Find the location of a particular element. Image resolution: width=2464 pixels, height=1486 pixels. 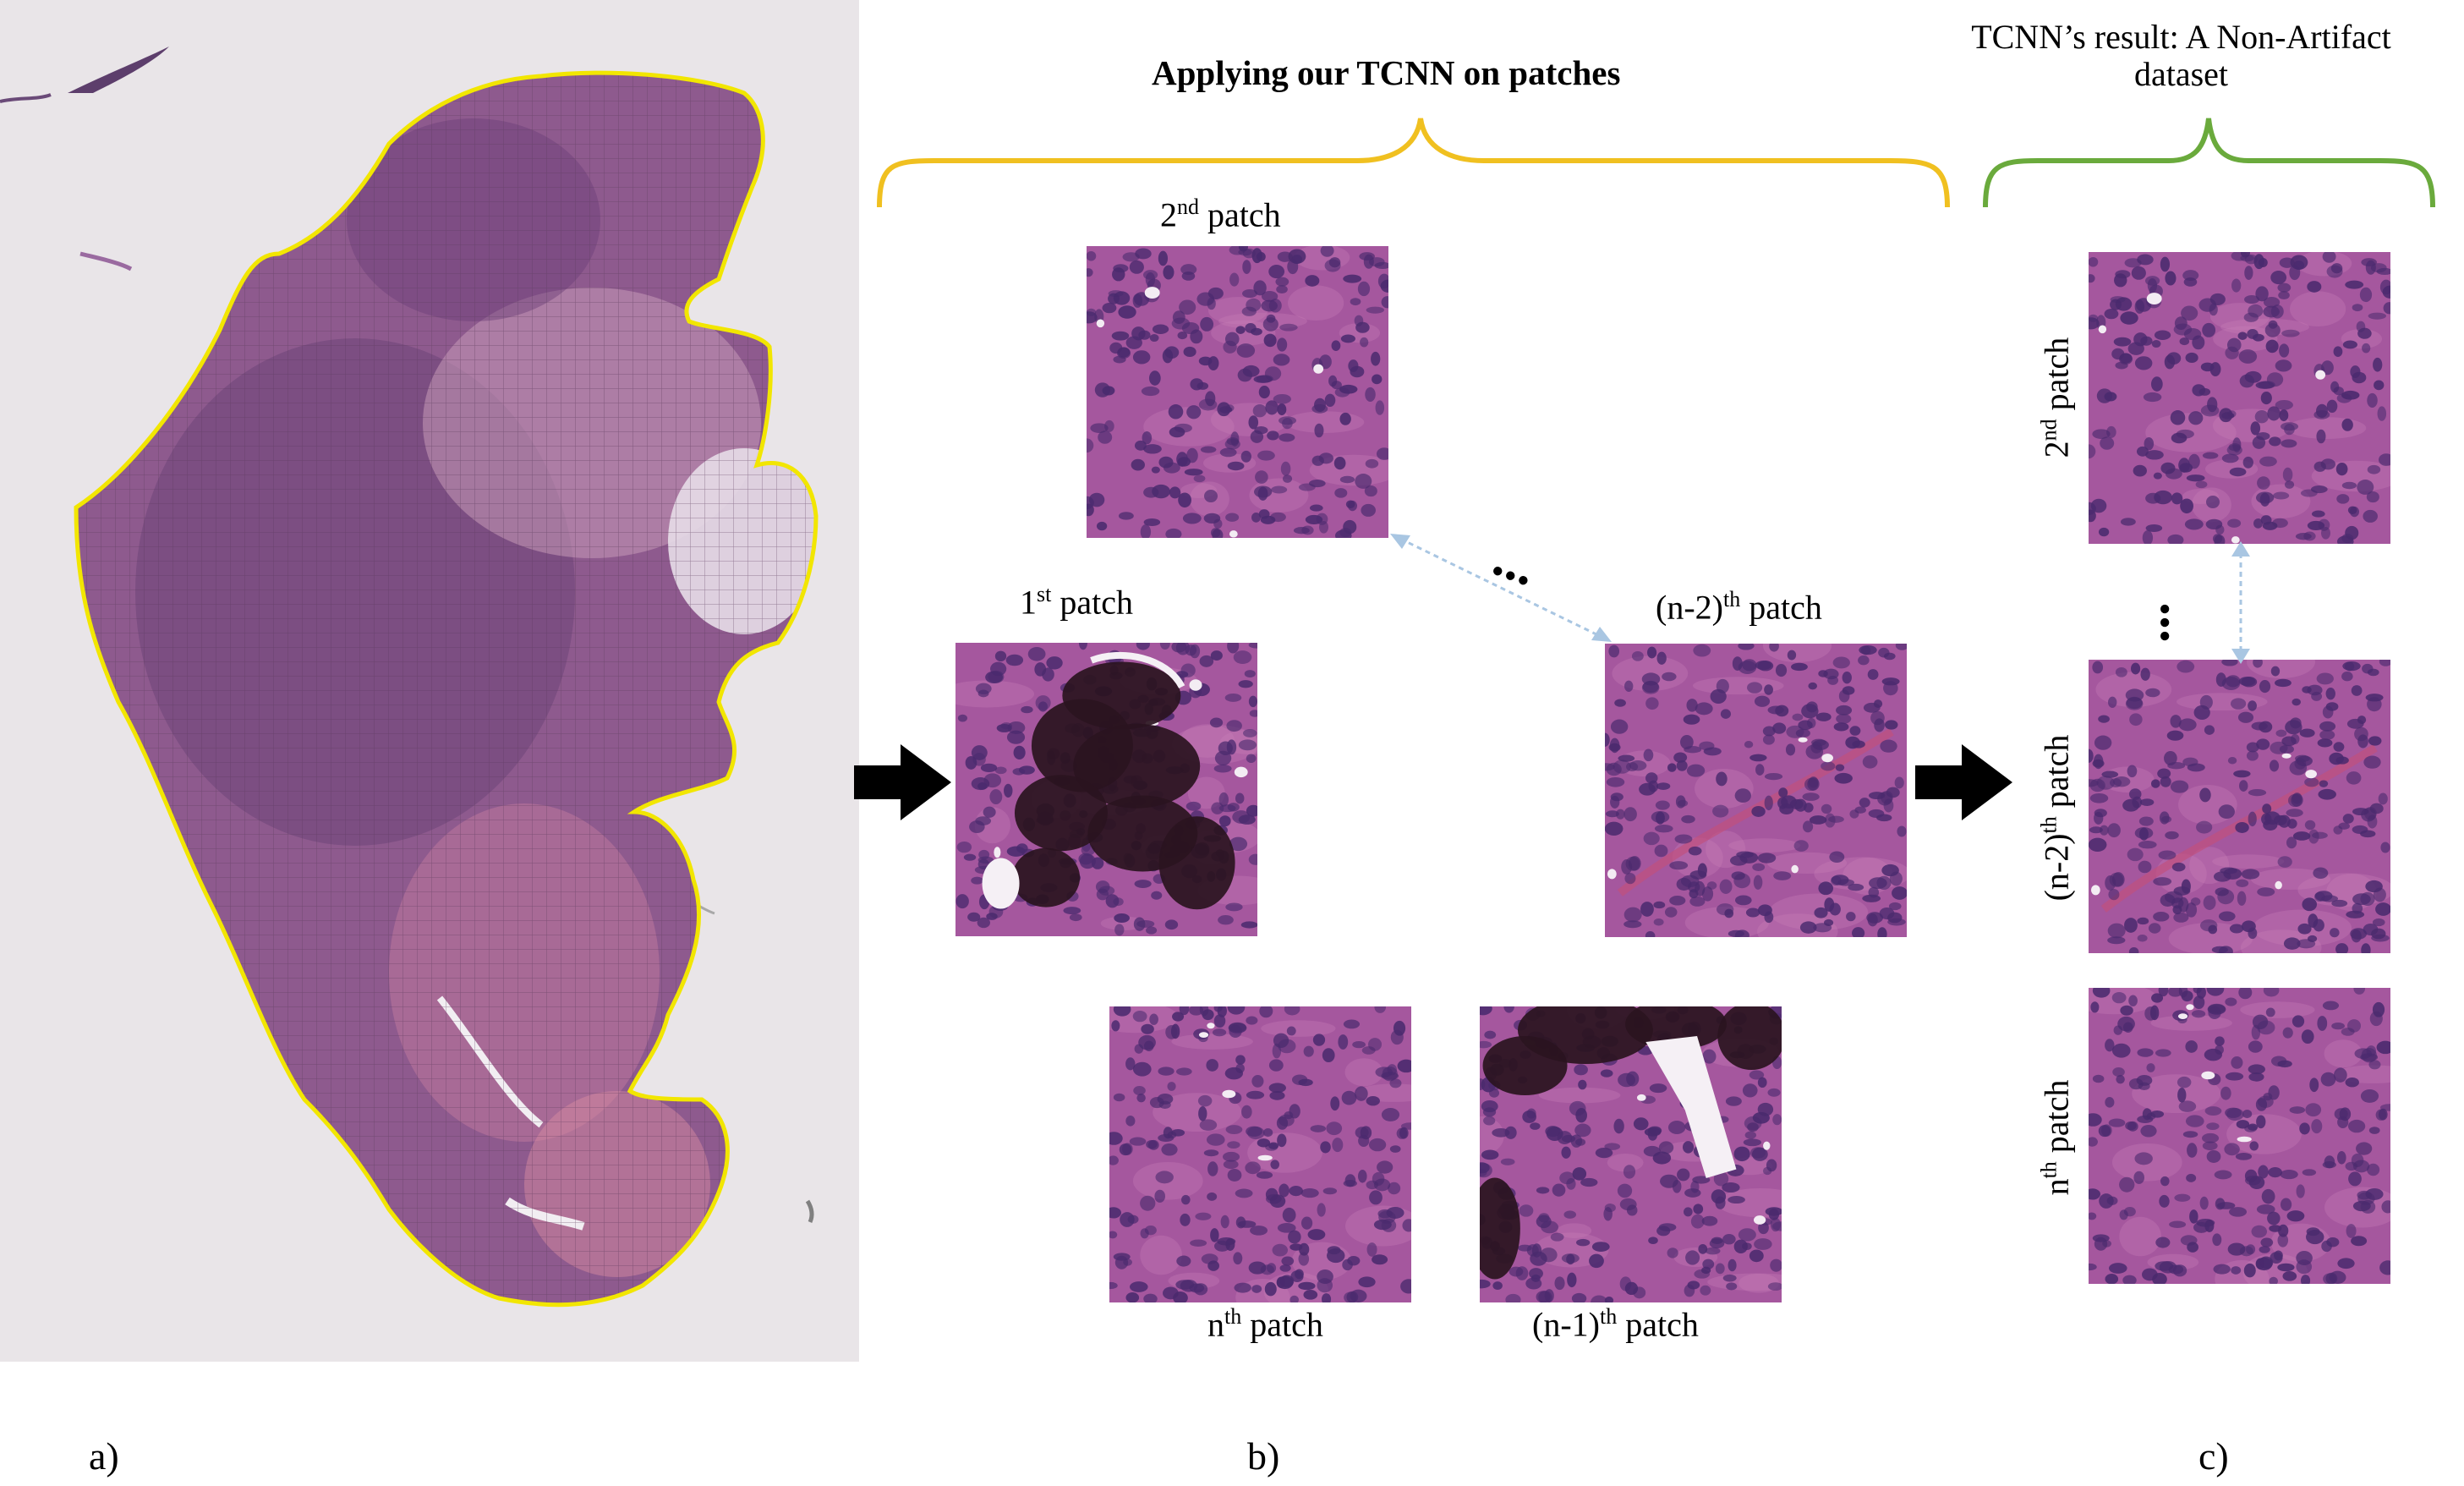

patch-nth is located at coordinates (1260, 1154).